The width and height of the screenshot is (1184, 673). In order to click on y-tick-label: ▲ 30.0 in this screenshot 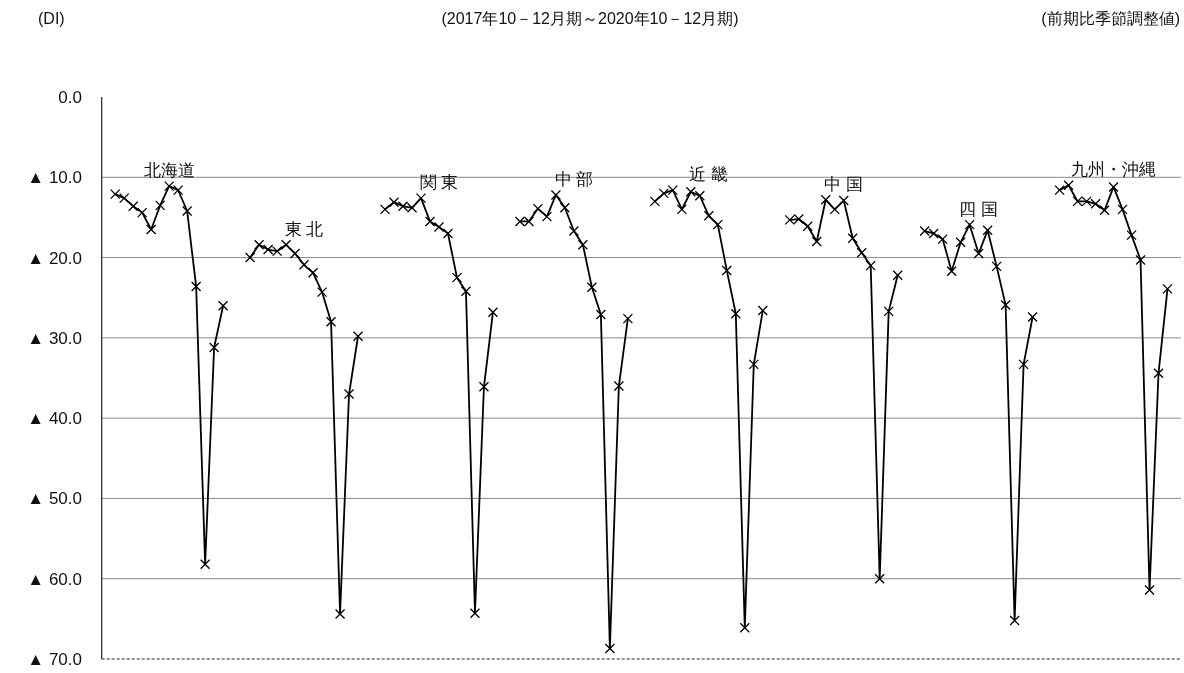, I will do `click(54, 338)`.